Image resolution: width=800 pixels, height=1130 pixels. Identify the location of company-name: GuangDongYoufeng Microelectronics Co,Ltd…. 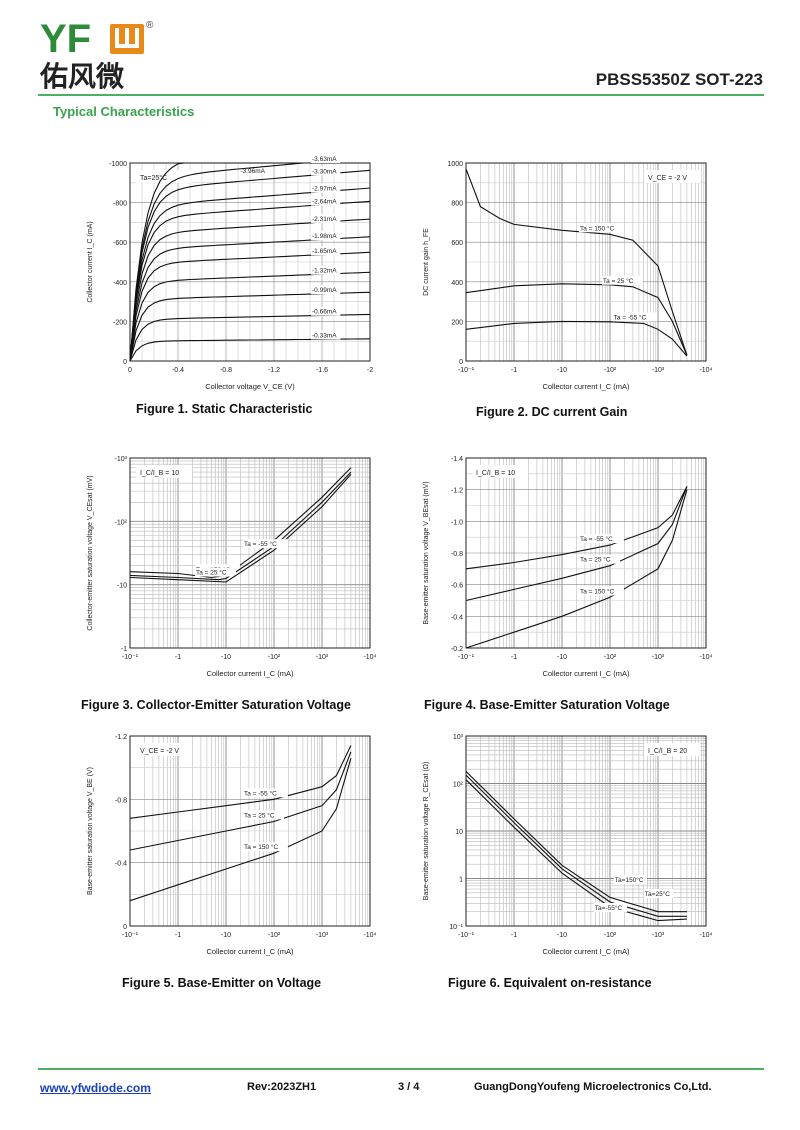
(593, 1087).